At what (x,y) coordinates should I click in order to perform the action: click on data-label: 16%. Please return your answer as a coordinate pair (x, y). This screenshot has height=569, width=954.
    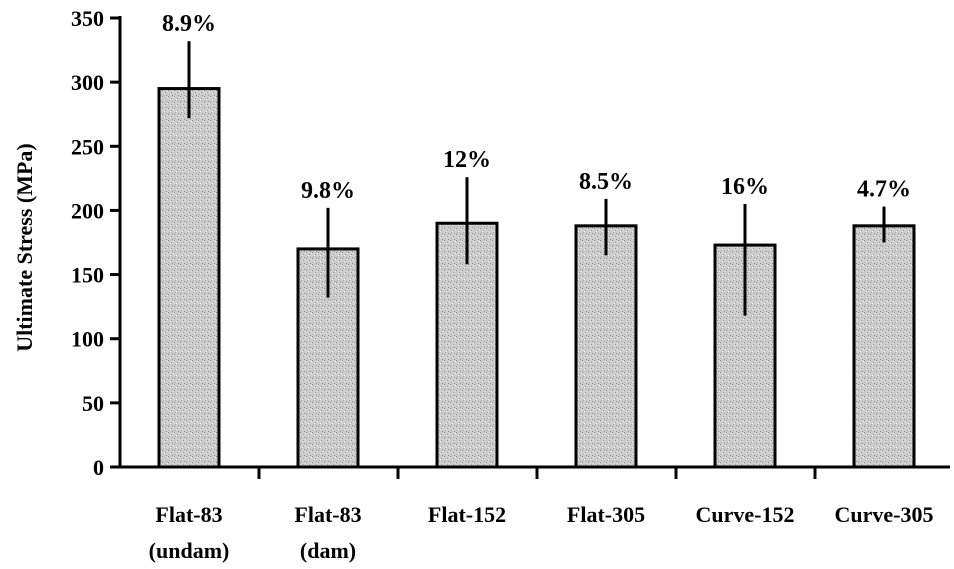
    Looking at the image, I should click on (745, 187).